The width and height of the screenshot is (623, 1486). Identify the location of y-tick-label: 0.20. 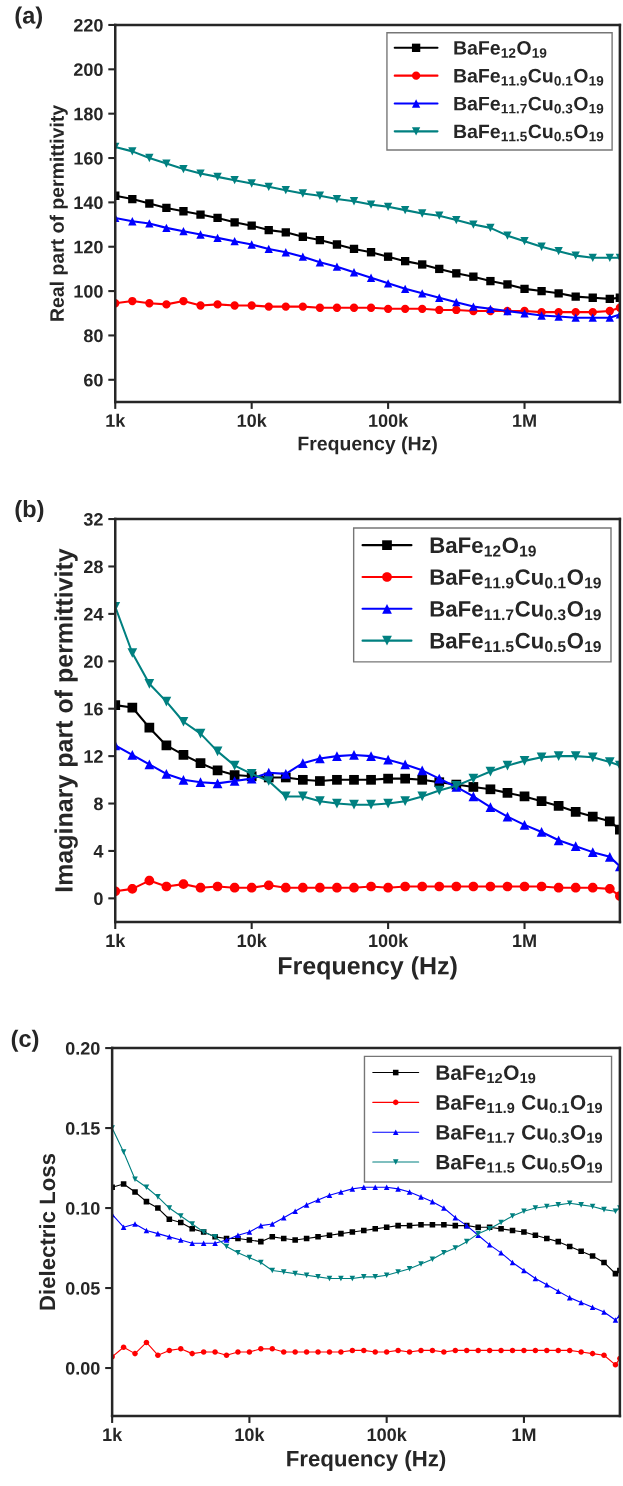
(82, 1048).